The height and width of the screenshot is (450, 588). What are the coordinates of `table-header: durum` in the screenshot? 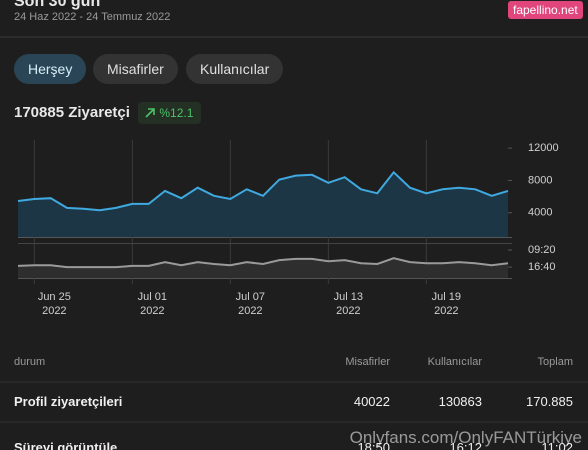 It's located at (30, 362).